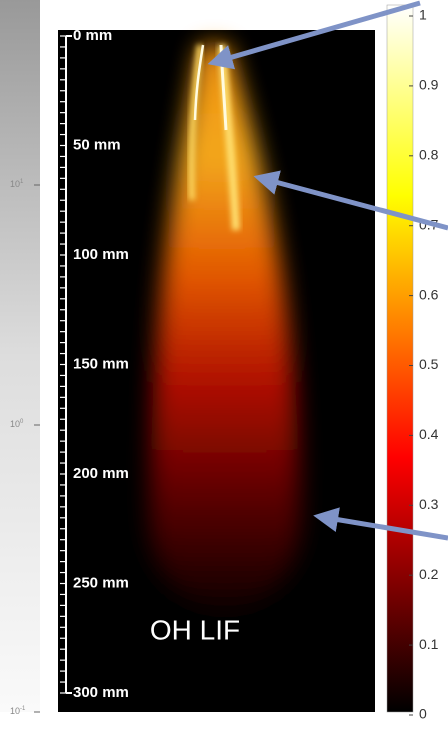 The image size is (448, 730). I want to click on label-exponent: 0, so click(22, 422).